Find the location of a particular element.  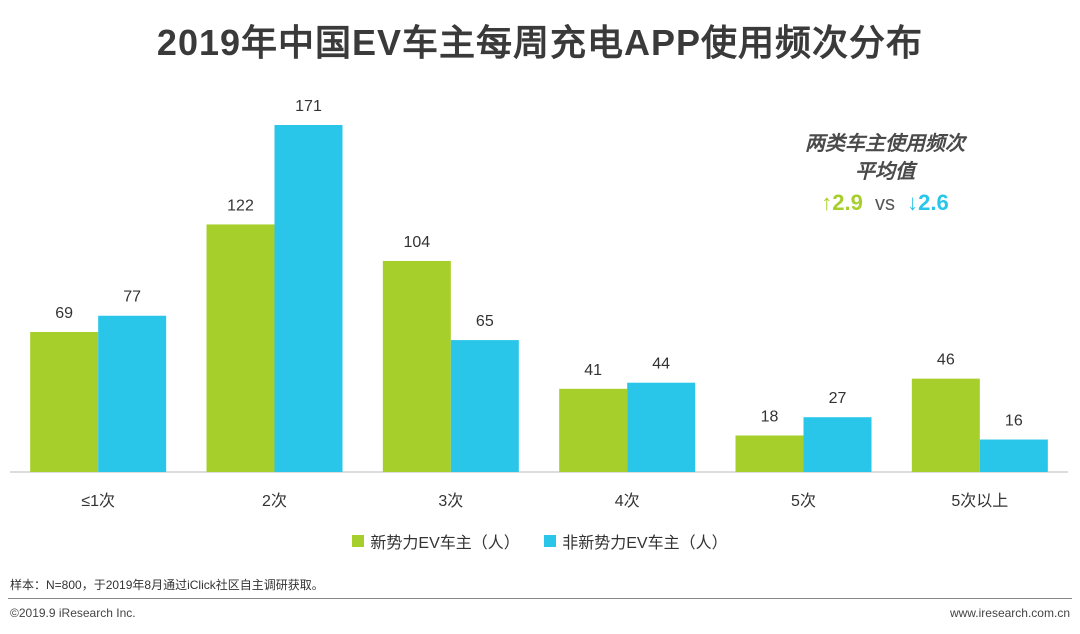

legend-swatch-other is located at coordinates (550, 541).